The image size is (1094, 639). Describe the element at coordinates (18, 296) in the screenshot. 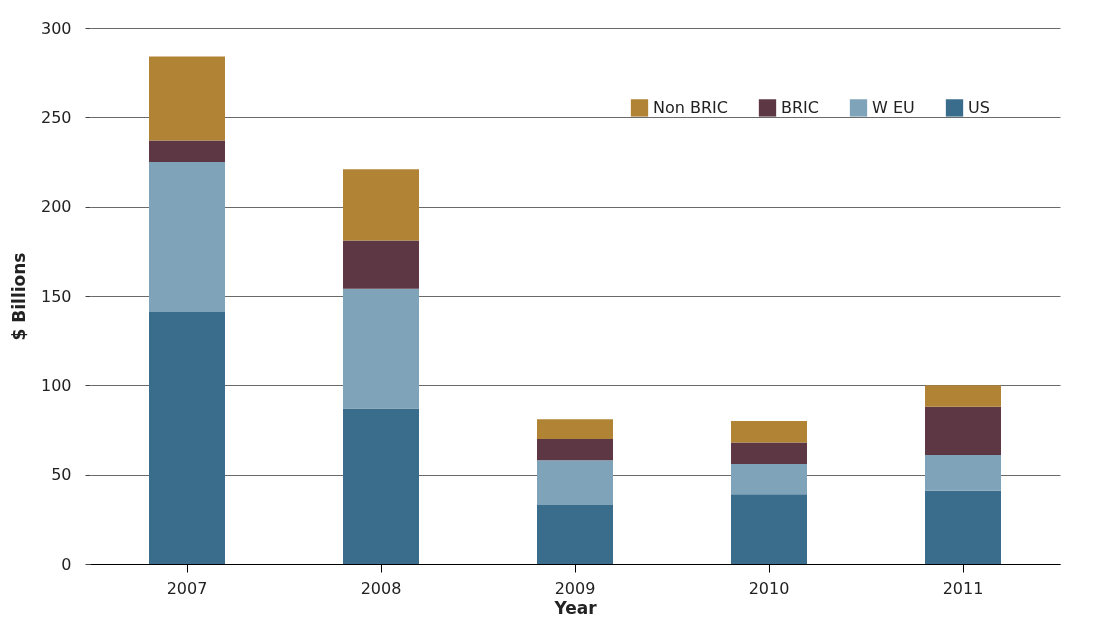

I see `y-axis-title: $ Billions` at that location.